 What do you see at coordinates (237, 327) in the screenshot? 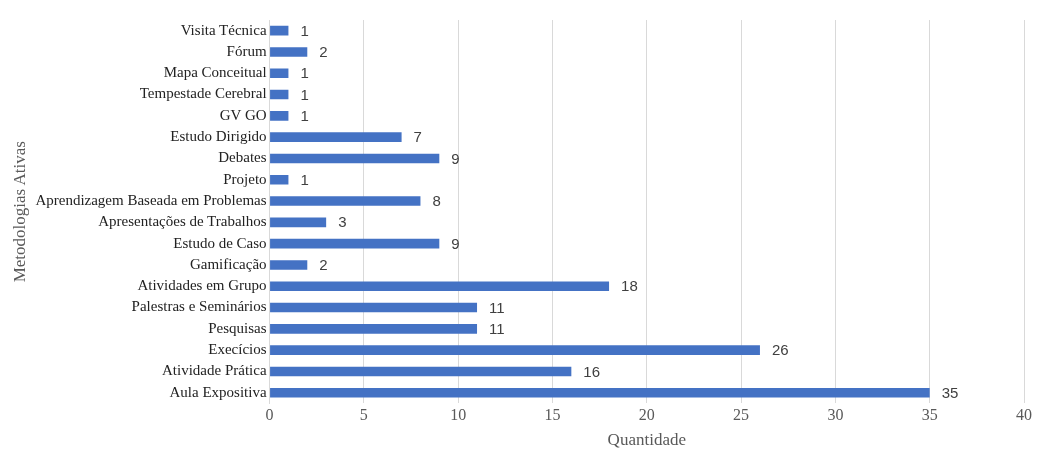
I see `y-tick-label: Pesquisas` at bounding box center [237, 327].